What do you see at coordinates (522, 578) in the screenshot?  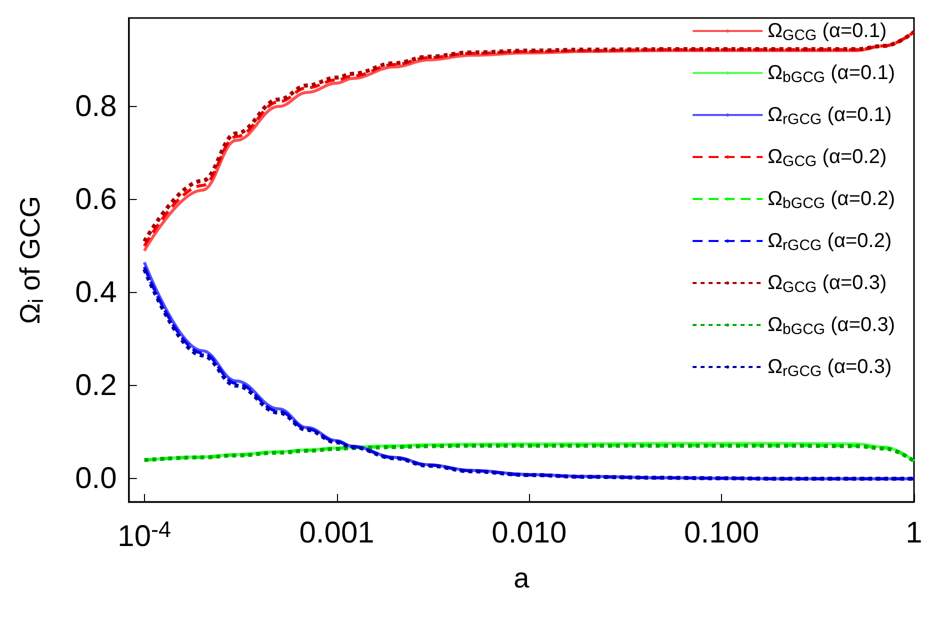 I see `x-axis-title: a` at bounding box center [522, 578].